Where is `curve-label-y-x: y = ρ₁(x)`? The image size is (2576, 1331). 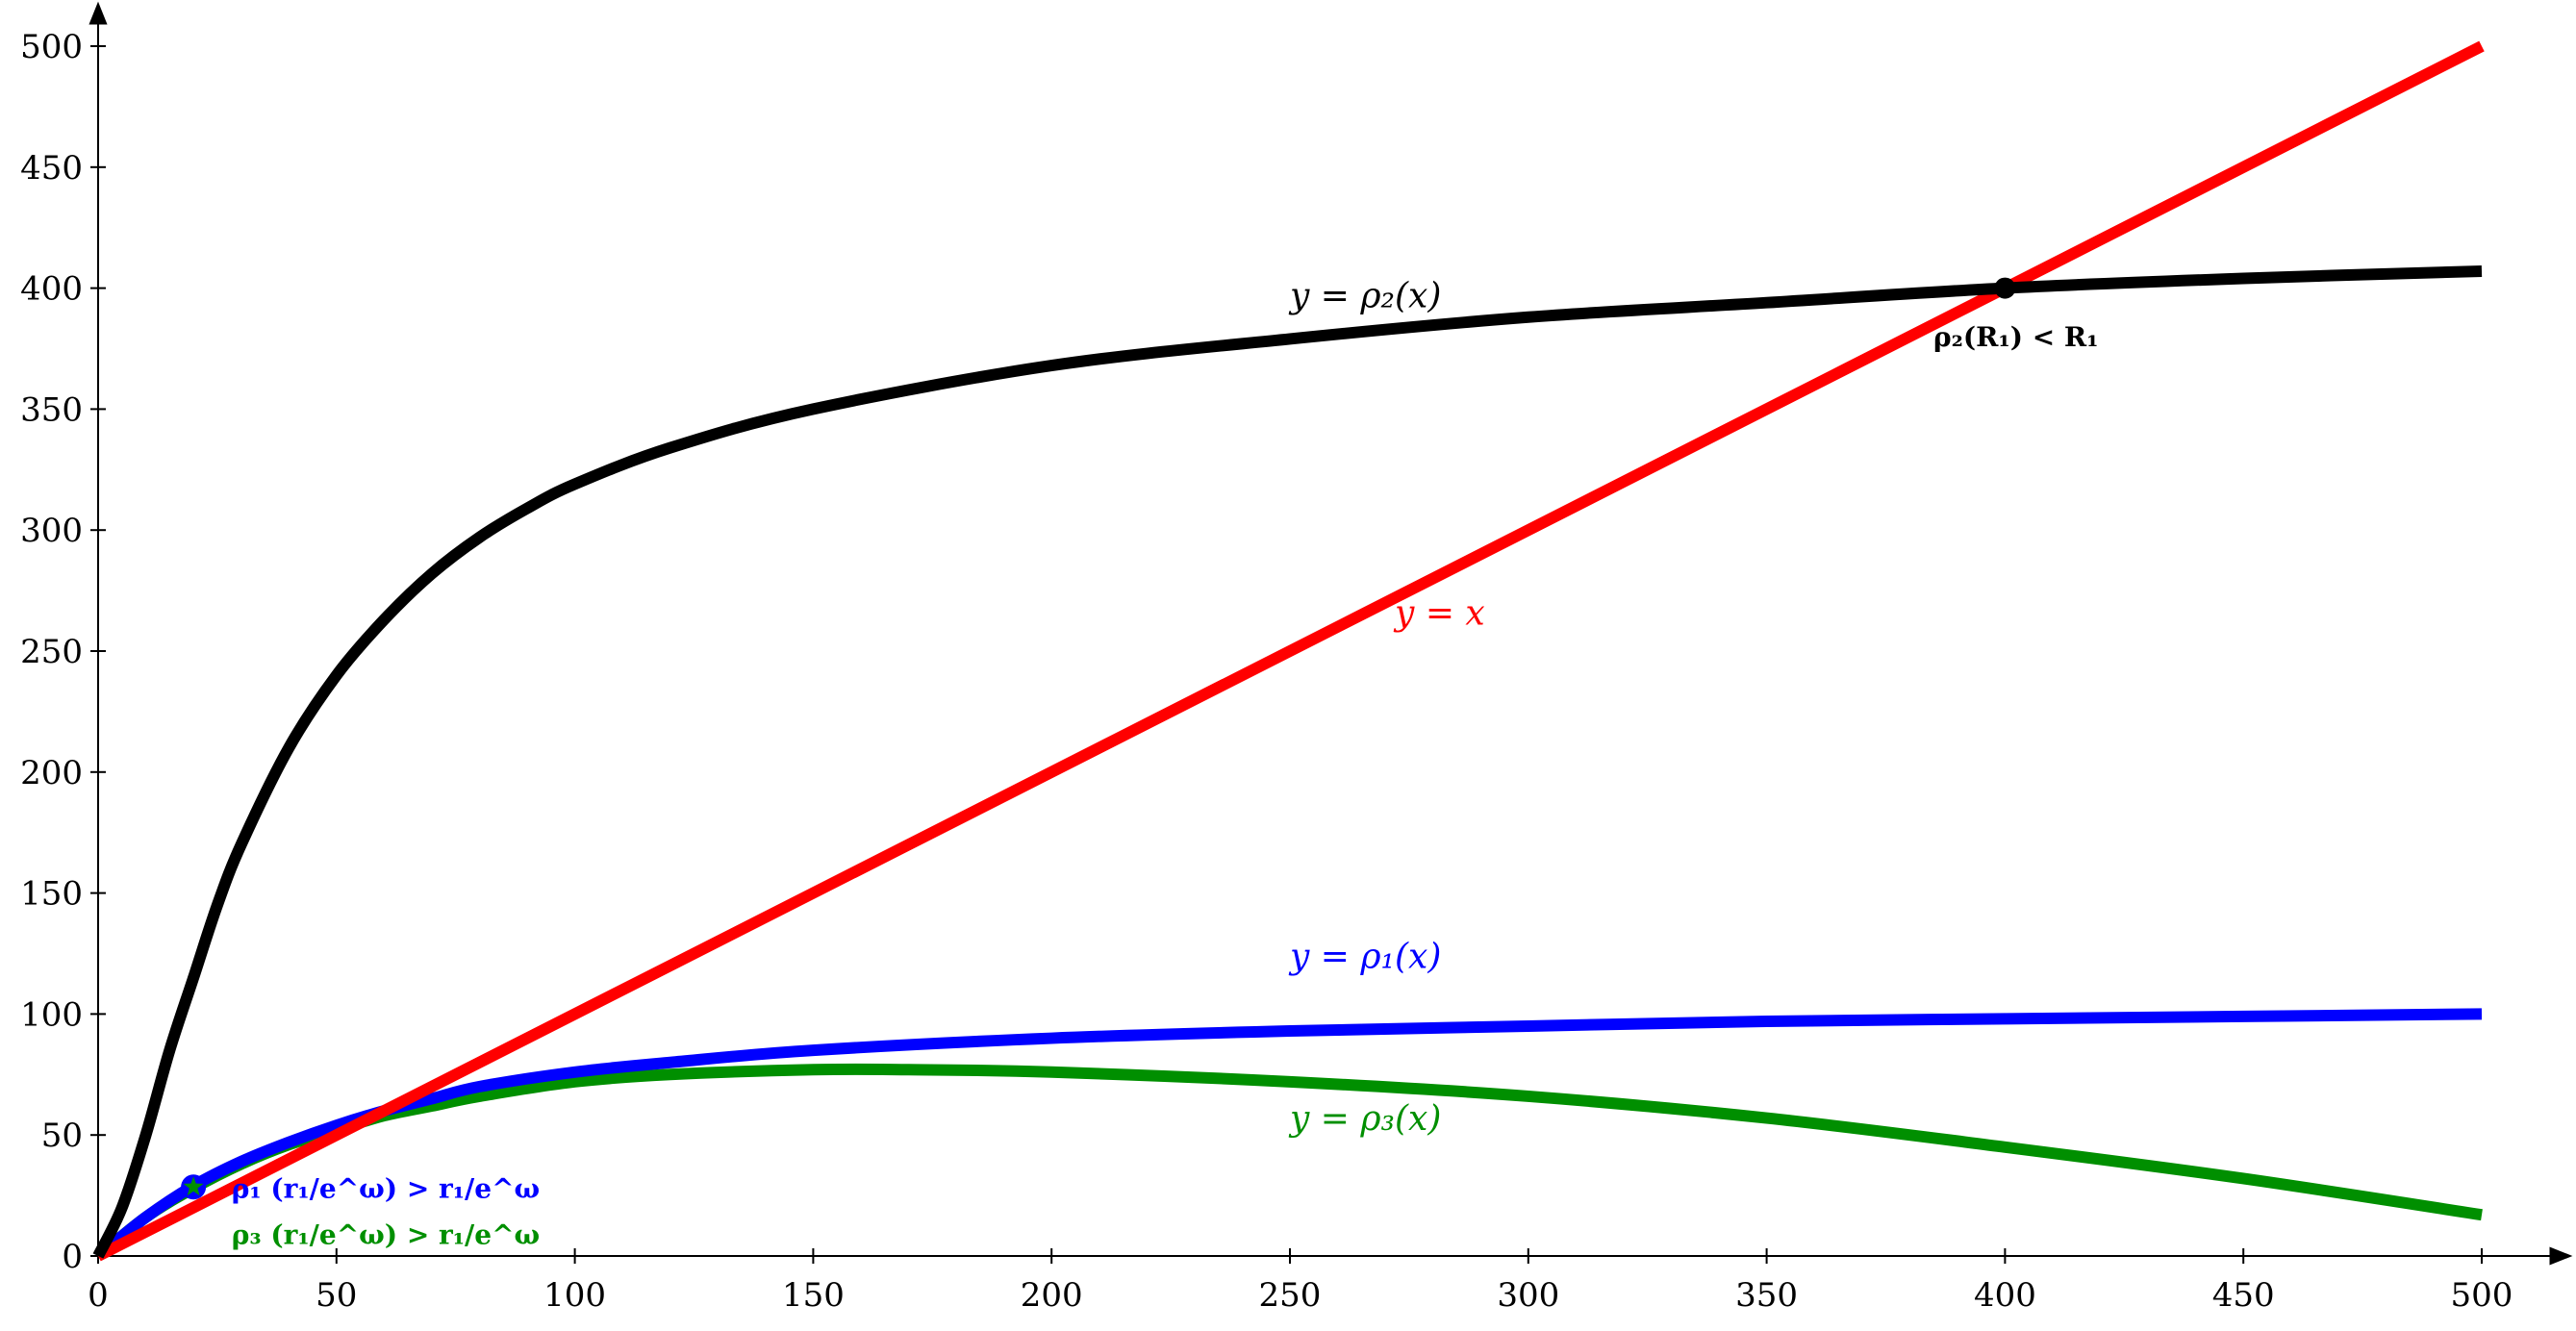 curve-label-y-x: y = ρ₁(x) is located at coordinates (1364, 957).